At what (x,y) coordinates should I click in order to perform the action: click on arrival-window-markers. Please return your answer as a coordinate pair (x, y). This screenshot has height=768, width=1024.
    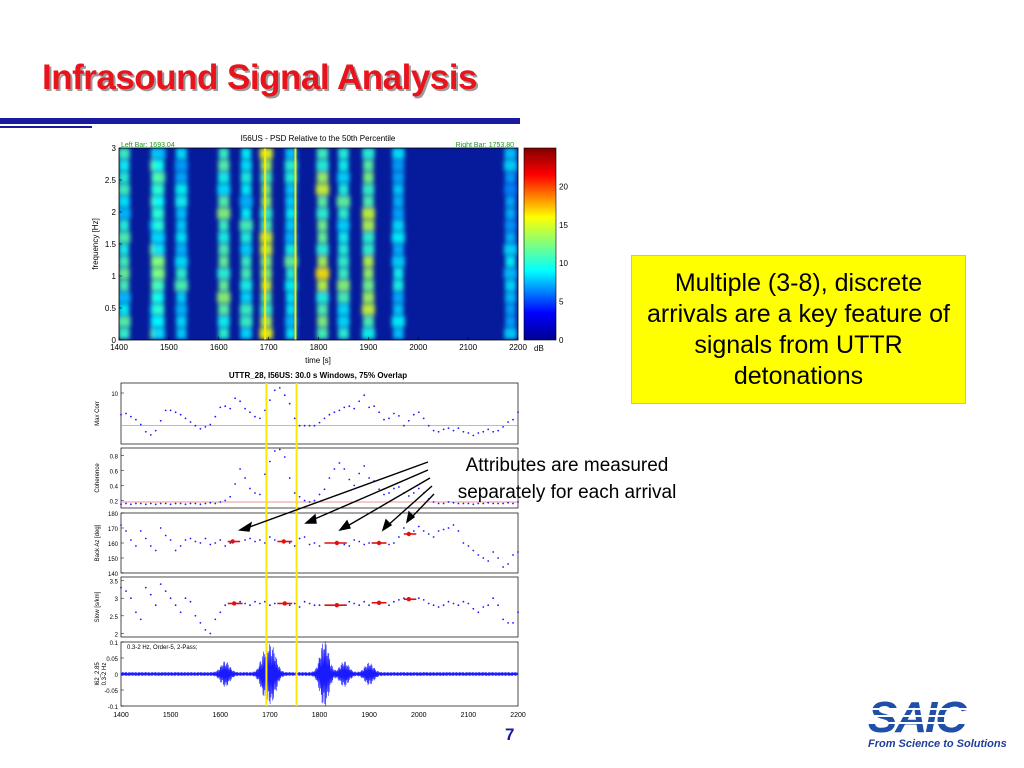
    Looking at the image, I should click on (281, 544).